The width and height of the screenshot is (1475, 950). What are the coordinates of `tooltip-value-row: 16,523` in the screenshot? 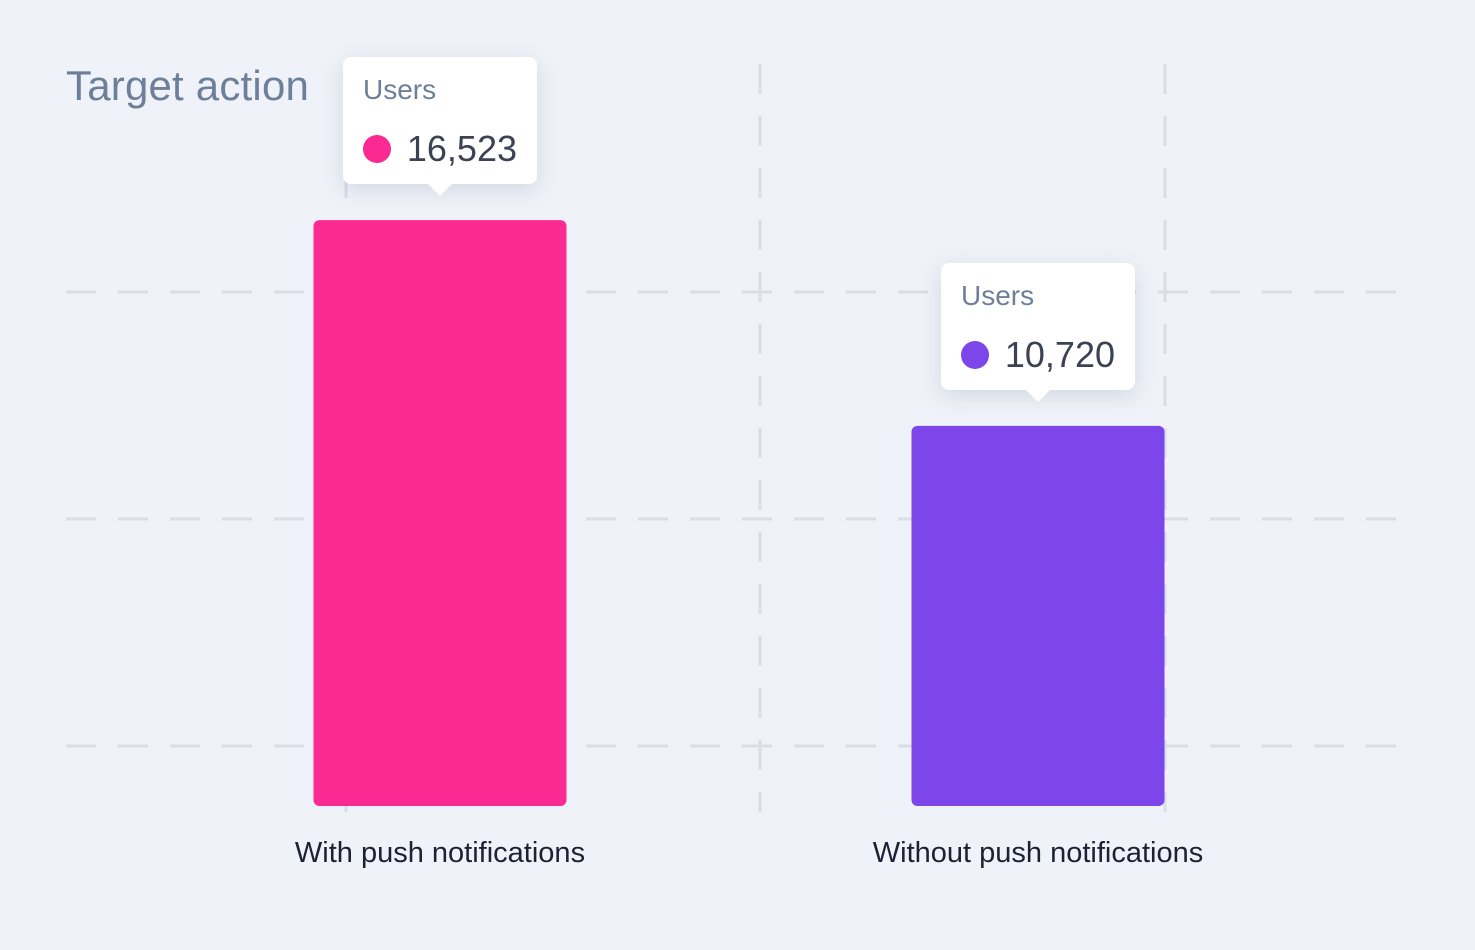 It's located at (440, 149).